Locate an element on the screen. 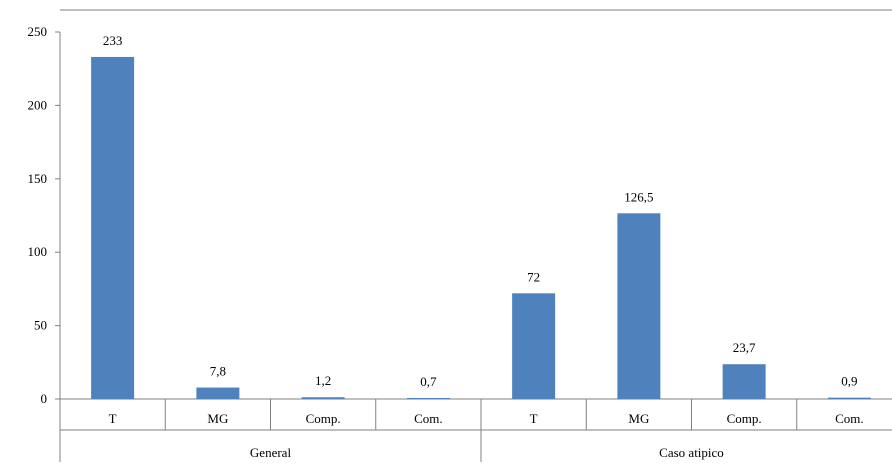 This screenshot has height=467, width=892. y-tick-label: 0 is located at coordinates (44, 398).